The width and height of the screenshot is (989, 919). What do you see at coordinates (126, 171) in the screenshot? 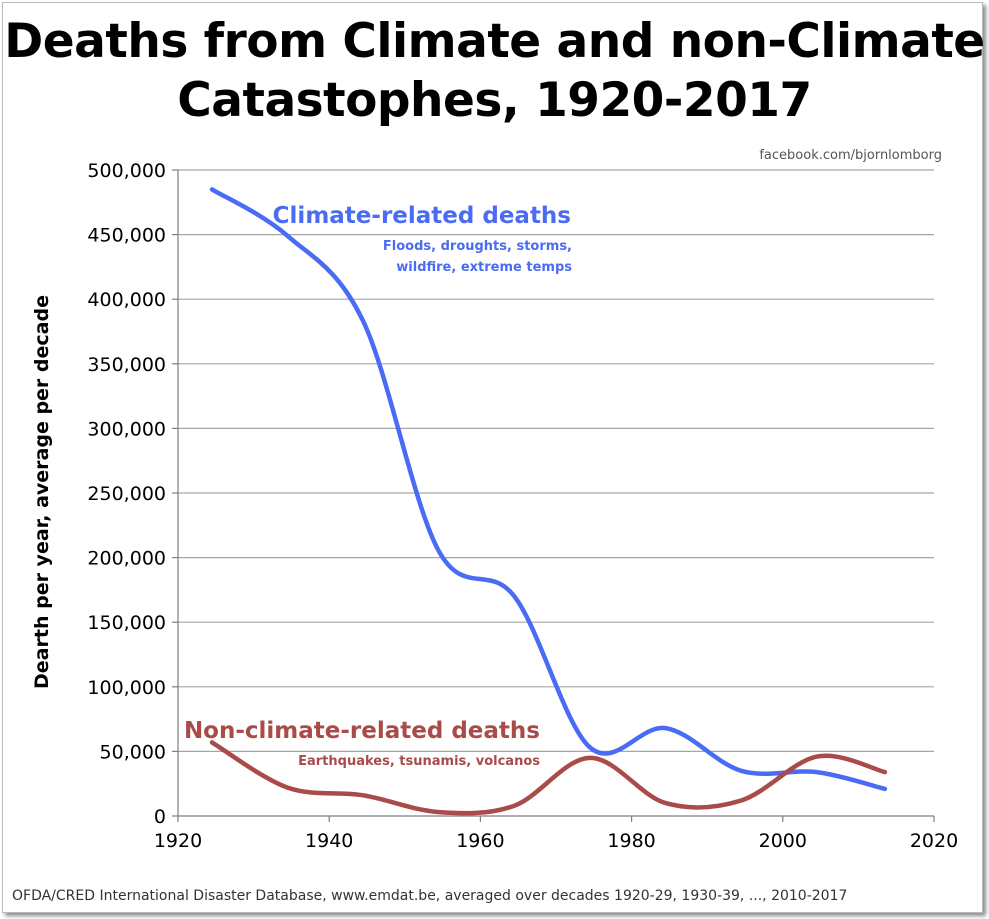
I see `y-tick-label-10: 500,000` at bounding box center [126, 171].